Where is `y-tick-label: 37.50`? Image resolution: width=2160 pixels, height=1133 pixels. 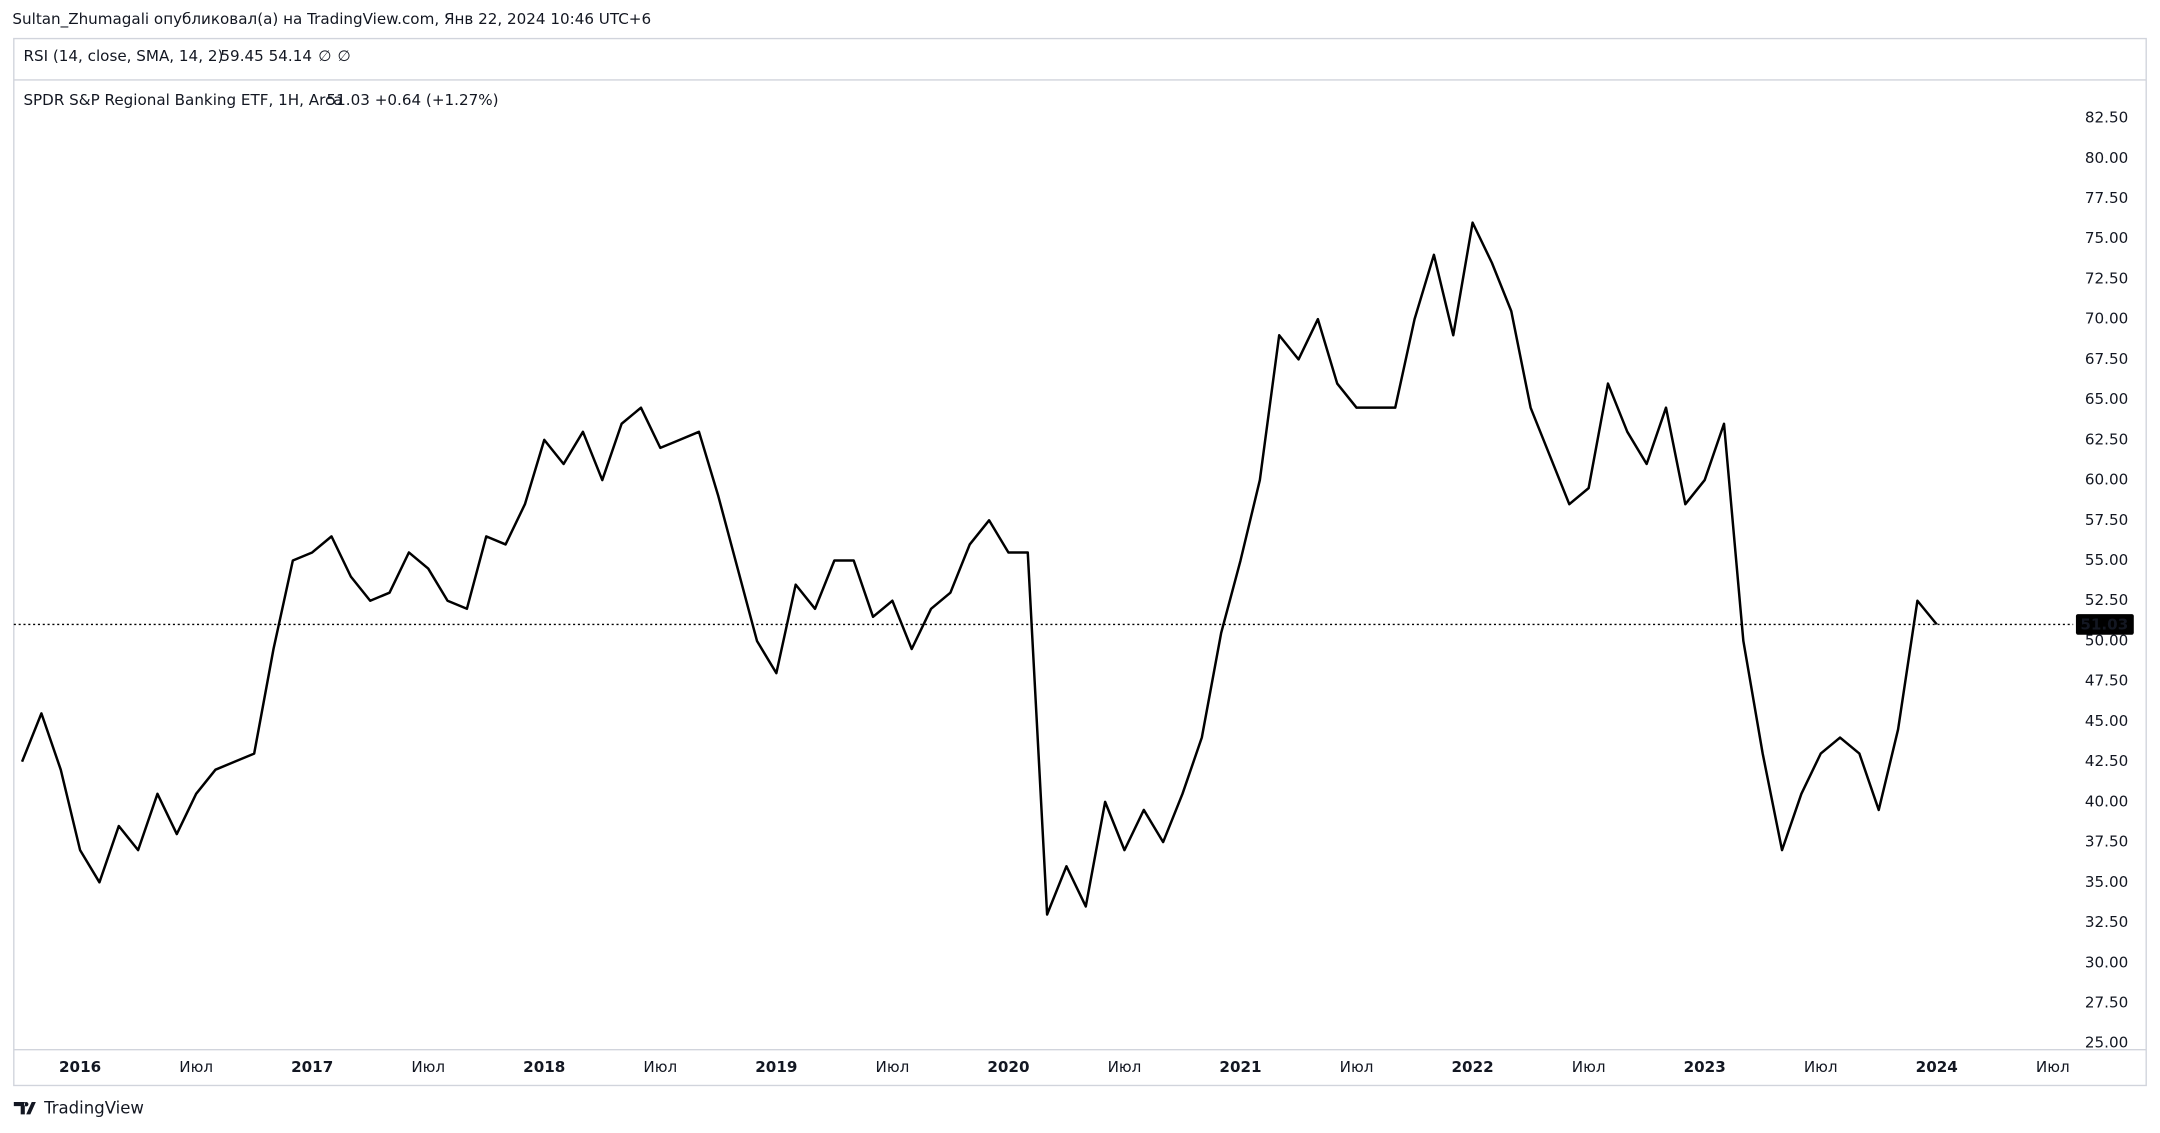 y-tick-label: 37.50 is located at coordinates (2106, 842).